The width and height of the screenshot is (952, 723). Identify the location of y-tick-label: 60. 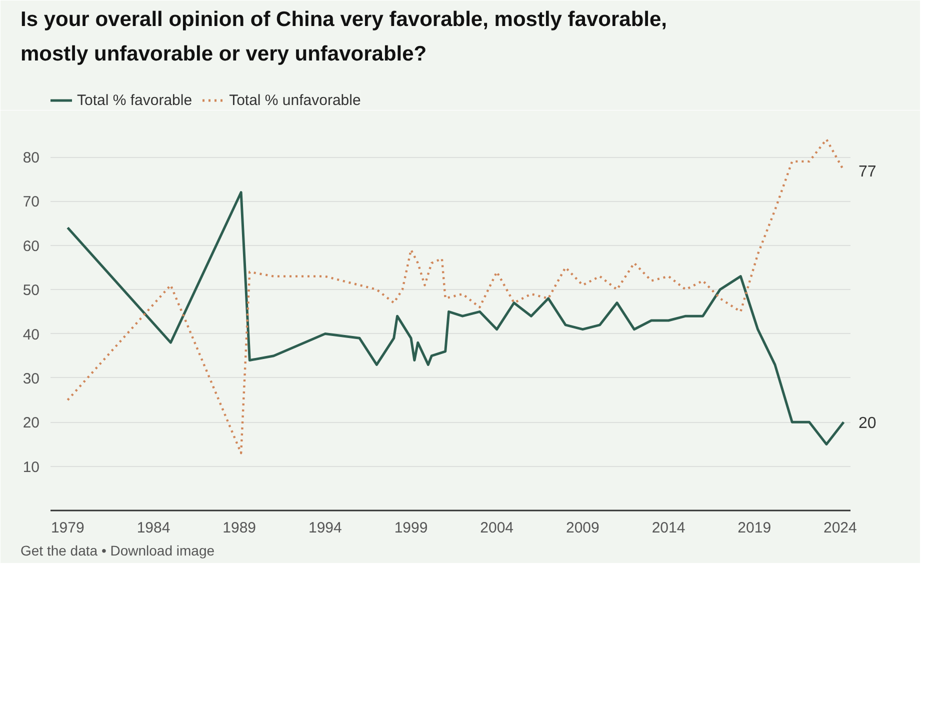
(31, 246).